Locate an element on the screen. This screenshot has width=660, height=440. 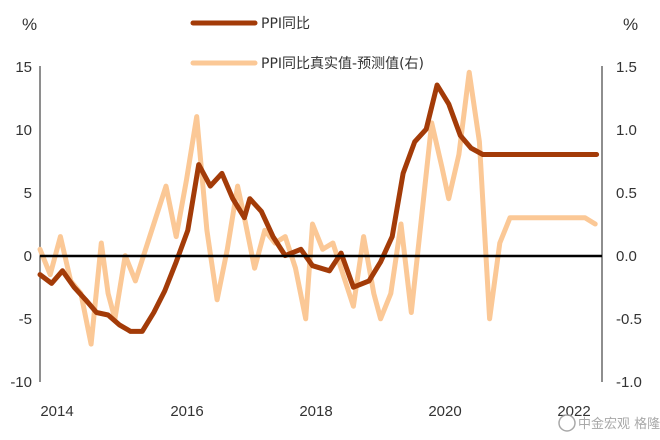
right-axis-ticks: 1.5 1.0 0.5 0.0 -0.5 -1.0 is located at coordinates (629, 225).